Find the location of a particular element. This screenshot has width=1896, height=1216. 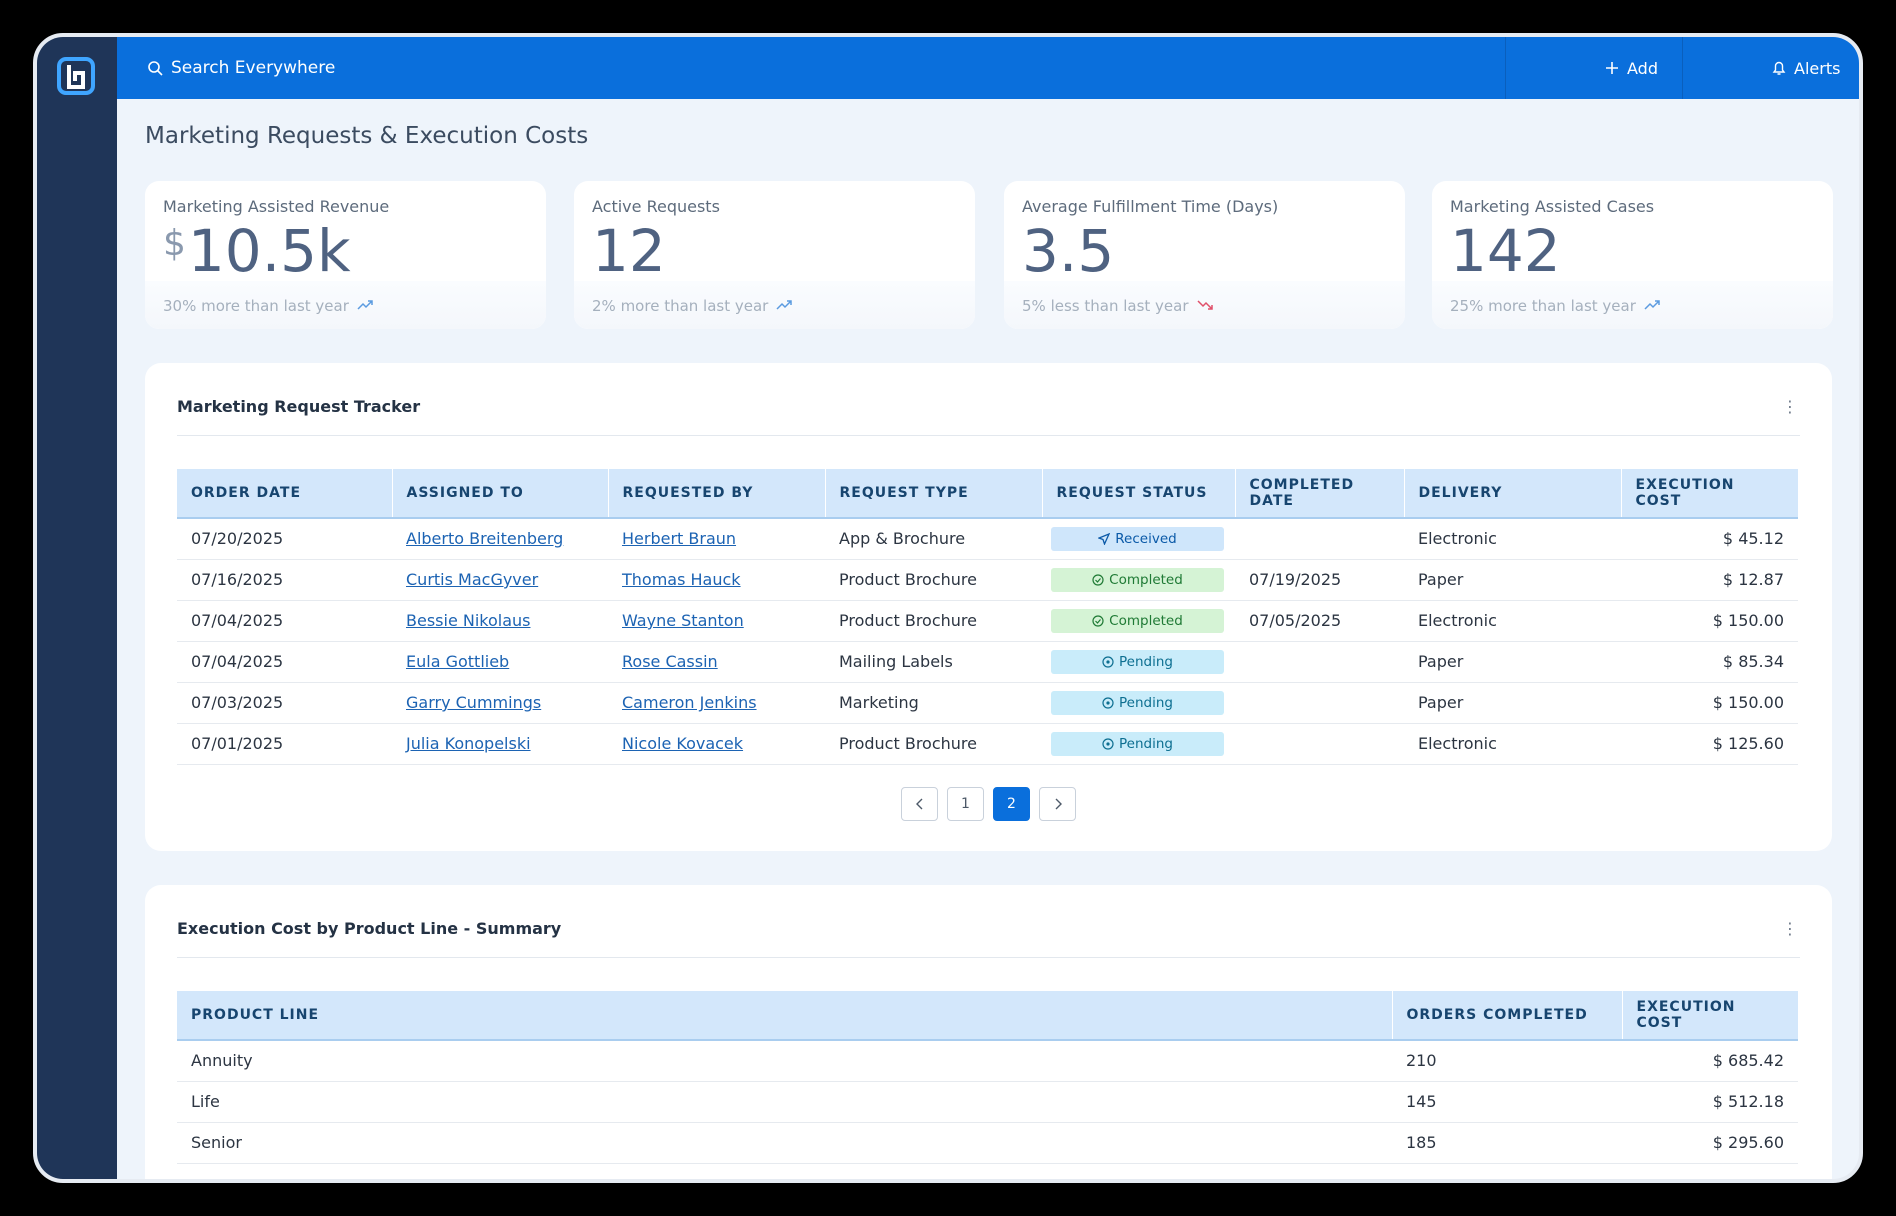

table-cell: Completed is located at coordinates (1138, 621).